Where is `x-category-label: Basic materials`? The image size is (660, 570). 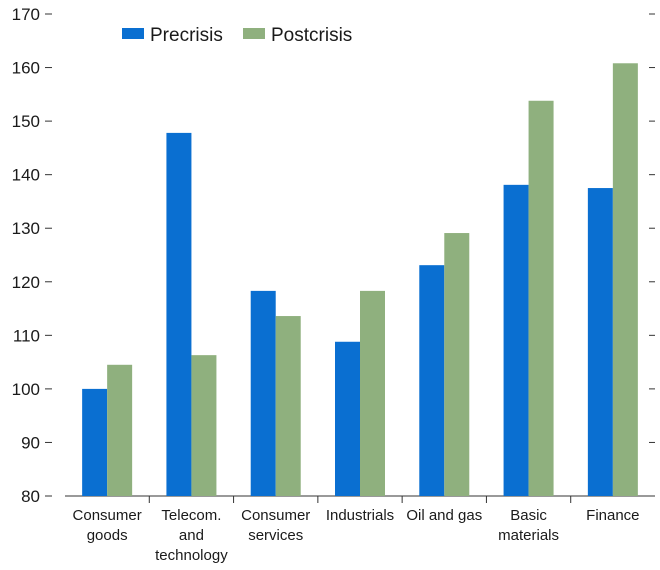
x-category-label: Basic materials is located at coordinates (528, 525).